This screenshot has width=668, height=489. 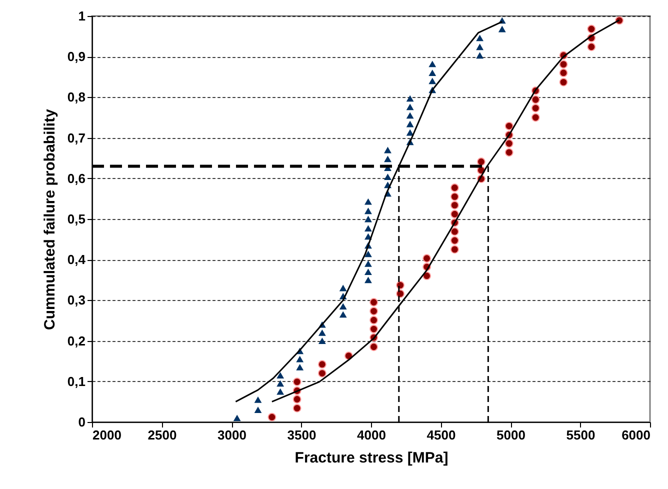 I want to click on y-tick-label: 0,9, so click(x=76, y=56).